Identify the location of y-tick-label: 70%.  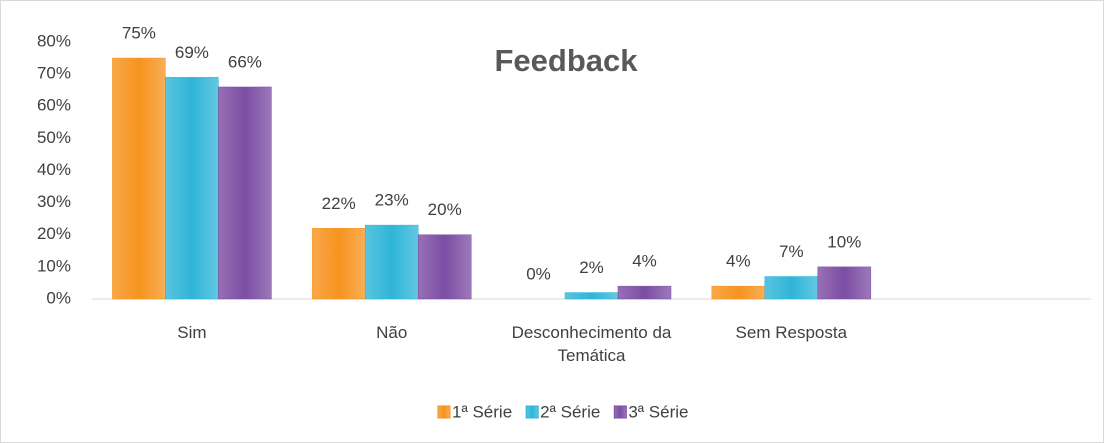
(54, 73).